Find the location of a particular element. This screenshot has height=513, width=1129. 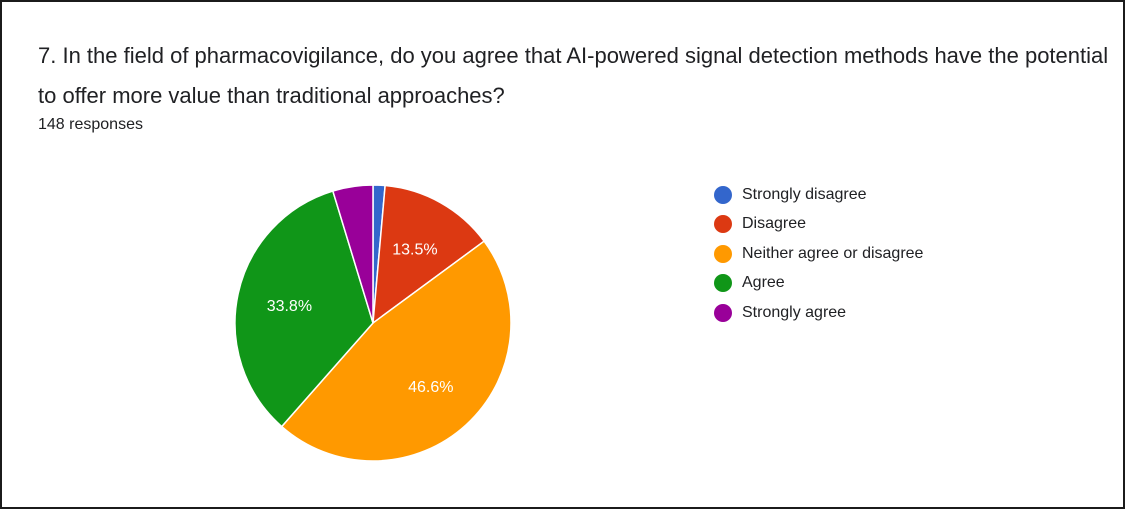

legend-label: Agree is located at coordinates (763, 283).